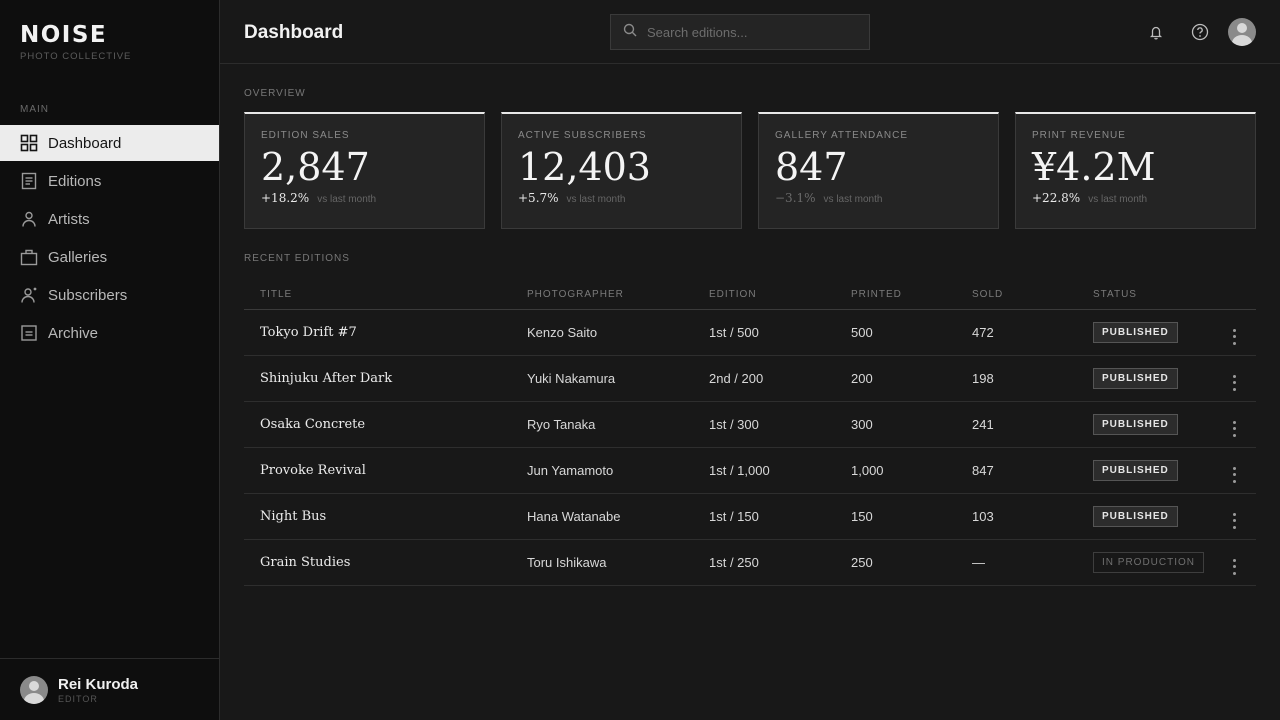 Image resolution: width=1280 pixels, height=720 pixels. I want to click on overview-label: OVERVIEW, so click(275, 93).